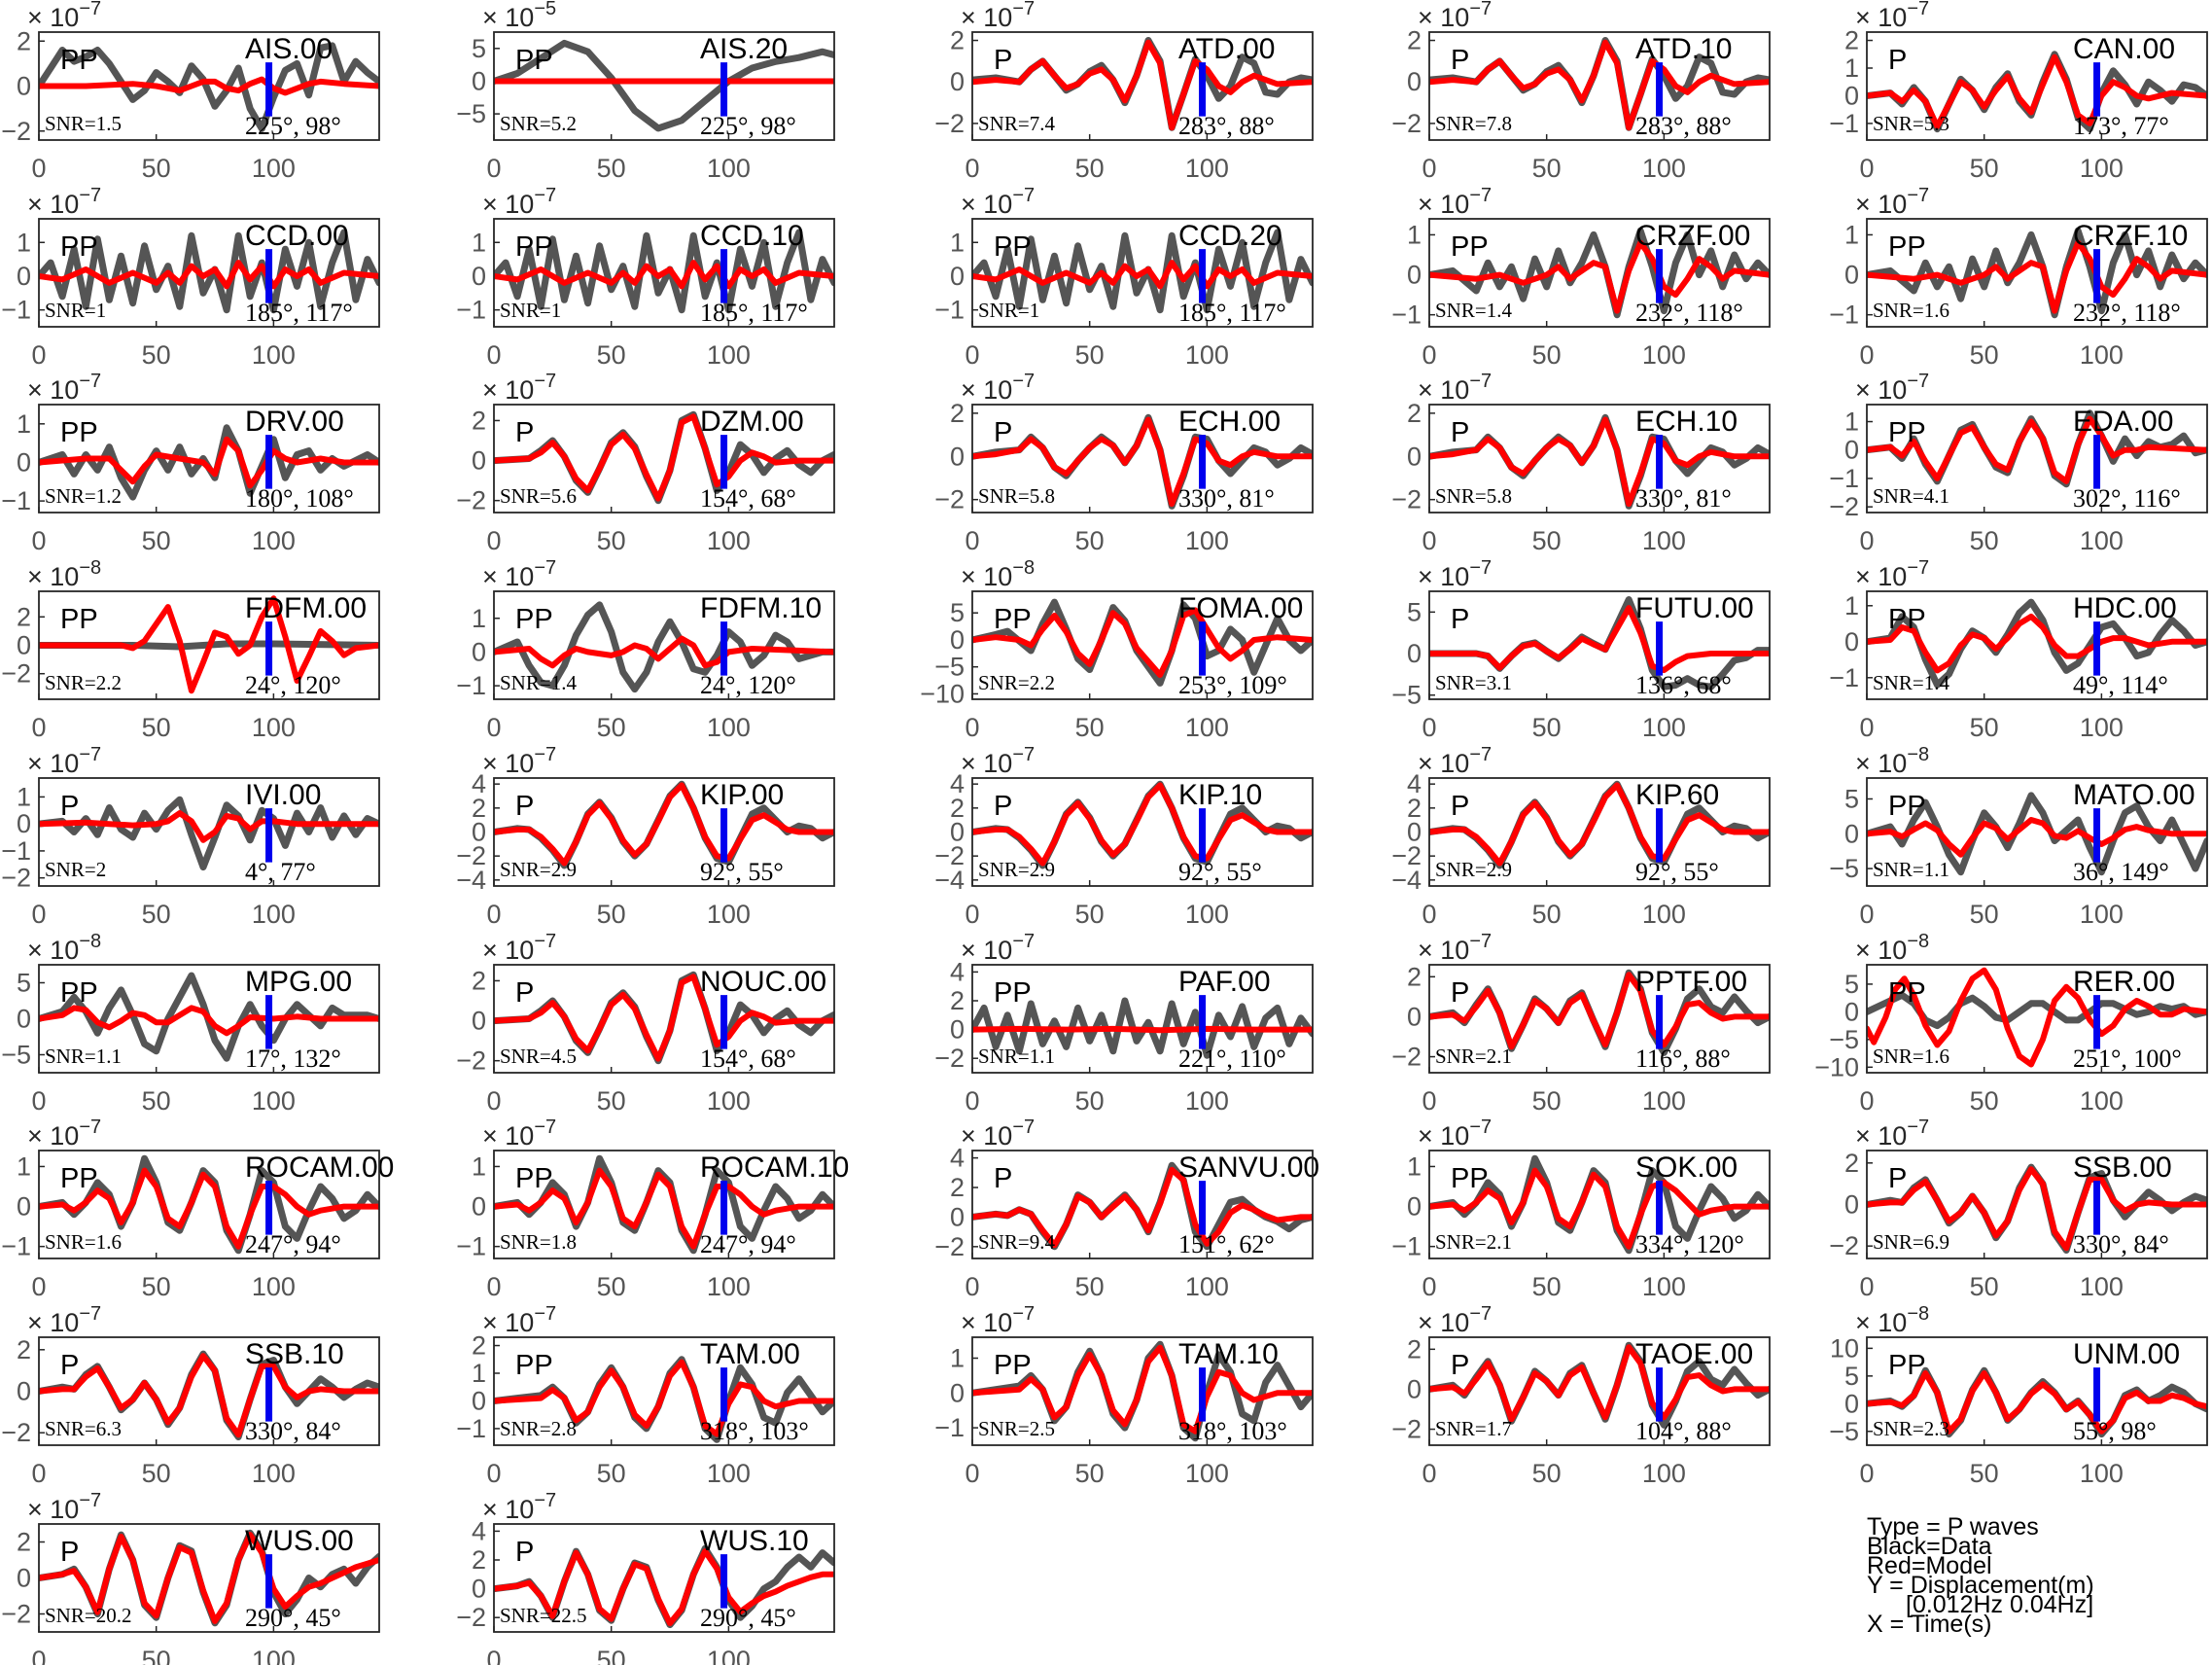 The image size is (2212, 1665). What do you see at coordinates (1836, 1066) in the screenshot?
I see `y-tick-label: −10` at bounding box center [1836, 1066].